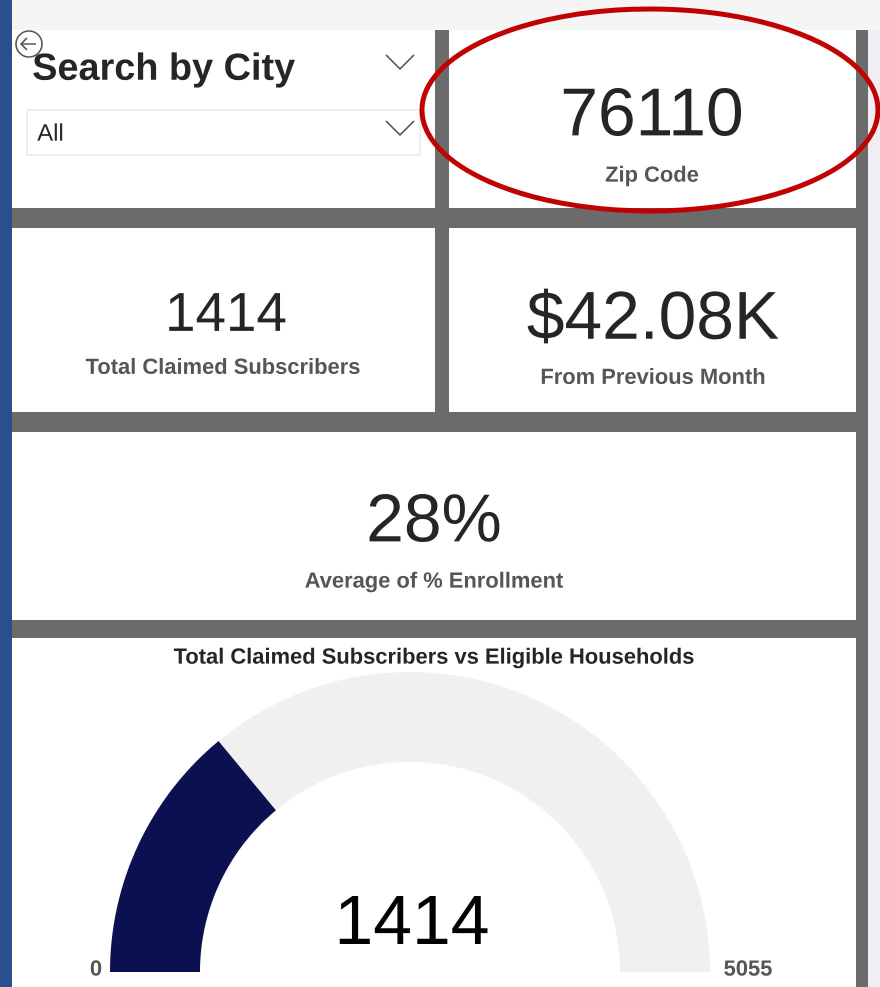 The height and width of the screenshot is (987, 880). What do you see at coordinates (49, 132) in the screenshot?
I see `text: All` at bounding box center [49, 132].